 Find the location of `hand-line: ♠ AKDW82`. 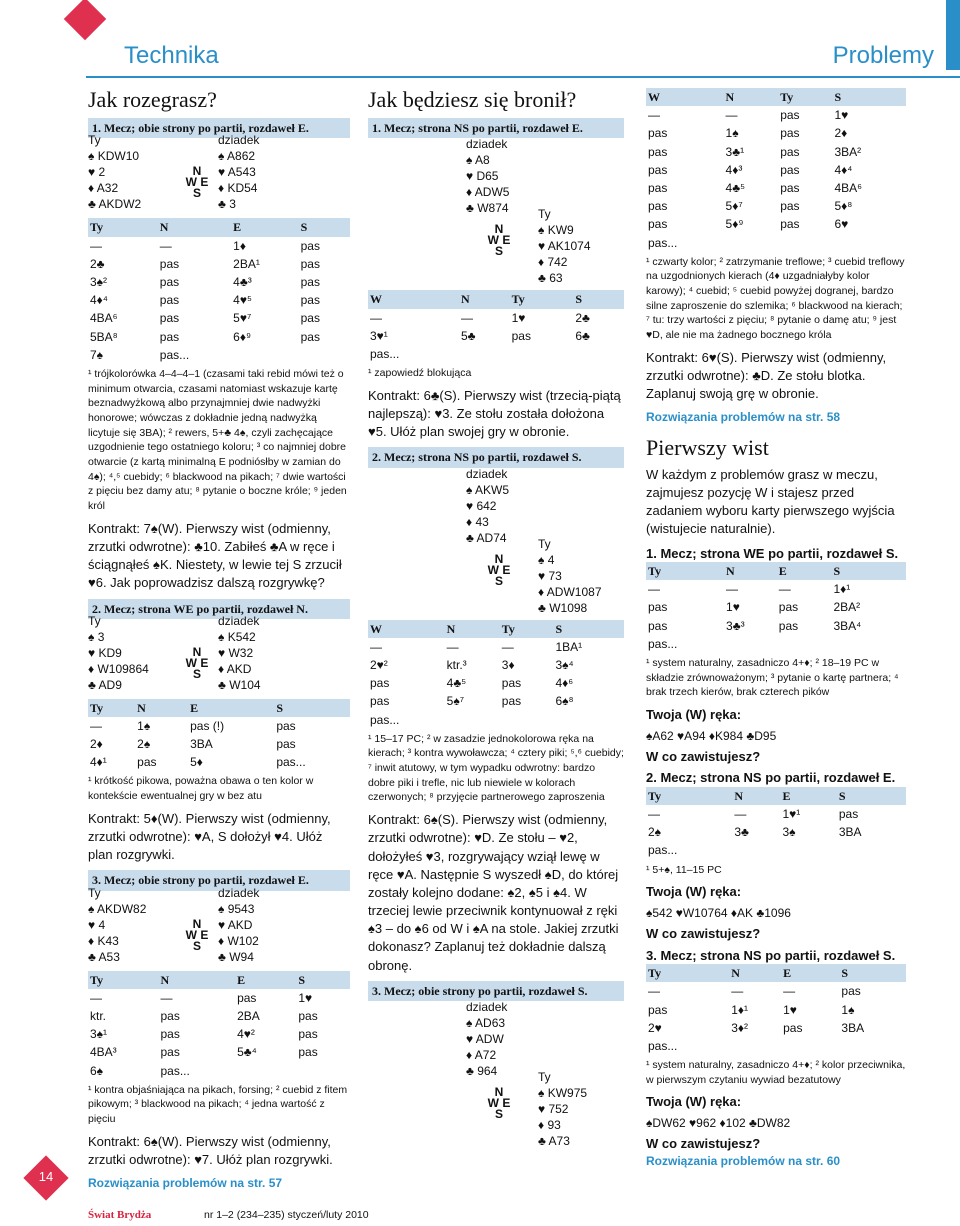

hand-line: ♠ AKDW82 is located at coordinates (117, 908).